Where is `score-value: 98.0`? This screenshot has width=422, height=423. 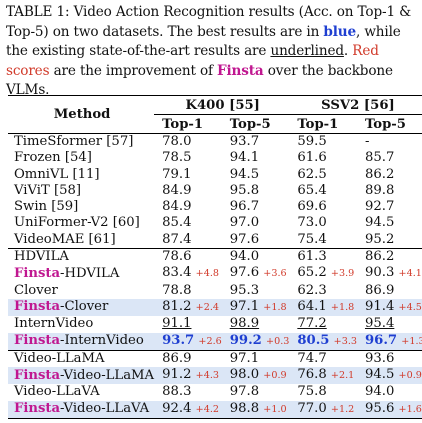
score-value: 98.0 is located at coordinates (244, 375).